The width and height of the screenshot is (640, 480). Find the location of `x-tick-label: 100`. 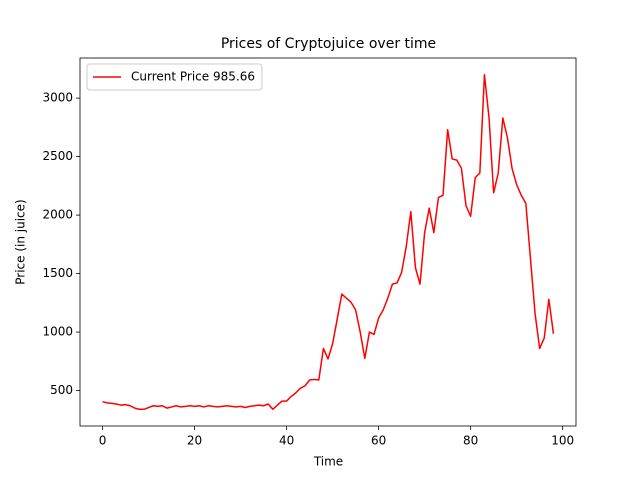

x-tick-label: 100 is located at coordinates (562, 441).